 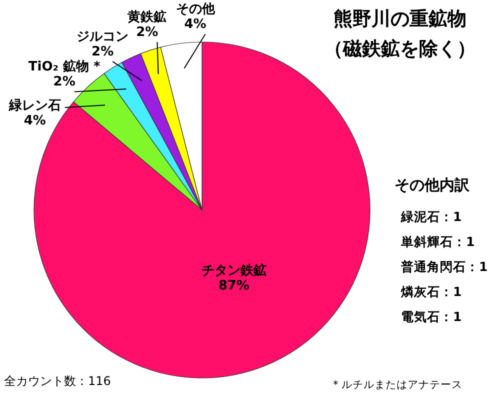 I want to click on text: 単斜輝石：1, so click(x=437, y=241).